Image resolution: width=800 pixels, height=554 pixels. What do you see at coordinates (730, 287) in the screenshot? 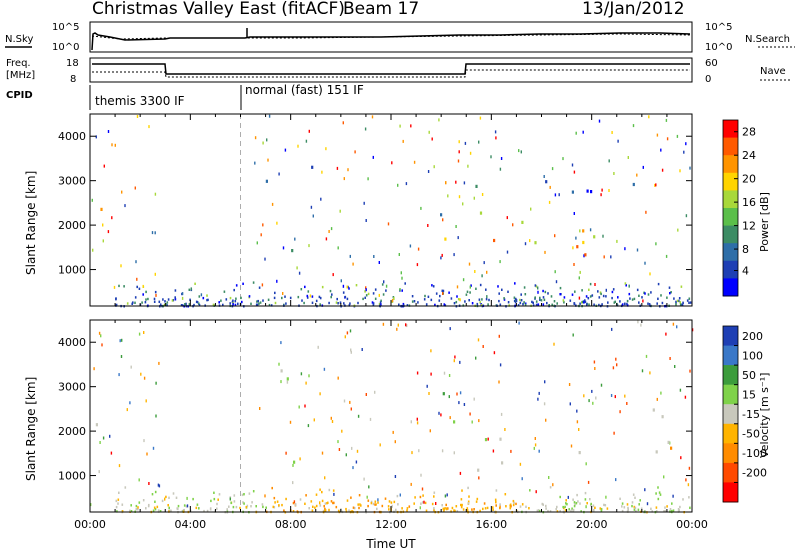
I see `power-colorbar-segment` at bounding box center [730, 287].